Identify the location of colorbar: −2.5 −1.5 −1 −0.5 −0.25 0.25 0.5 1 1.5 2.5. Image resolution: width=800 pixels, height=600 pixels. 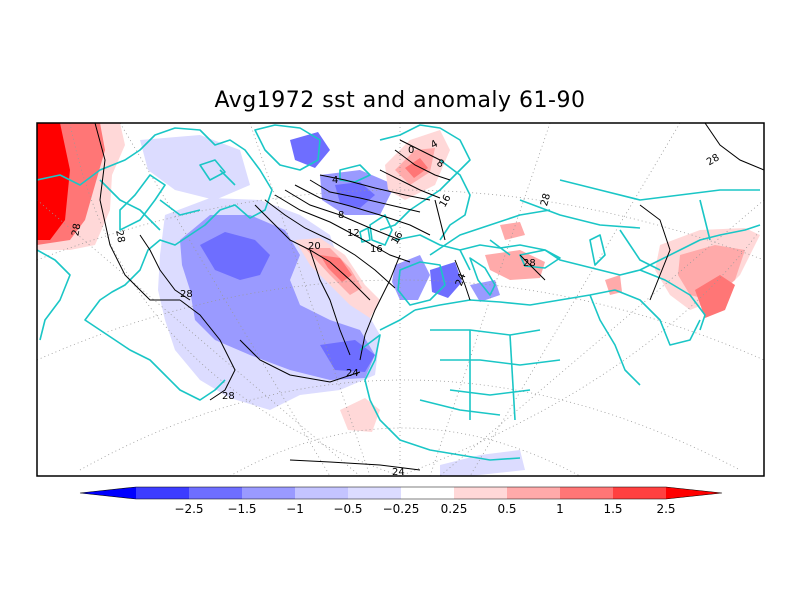
(401, 501).